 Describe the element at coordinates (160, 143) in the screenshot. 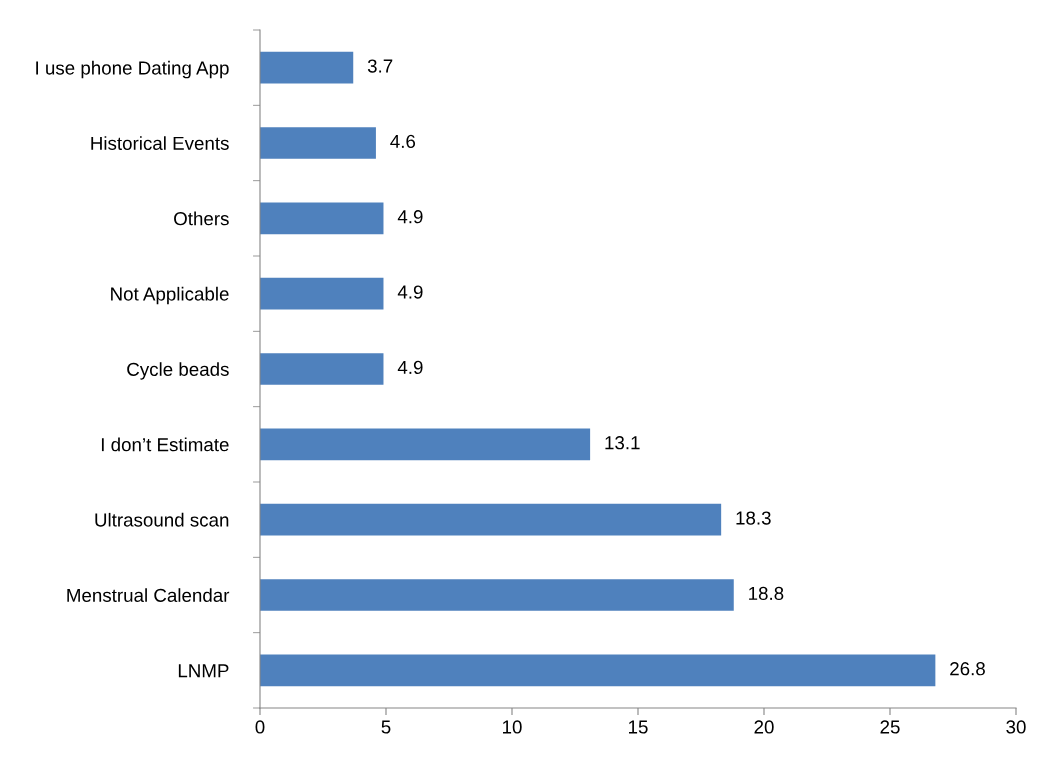

I see `y-tick-label: Historical Events` at that location.